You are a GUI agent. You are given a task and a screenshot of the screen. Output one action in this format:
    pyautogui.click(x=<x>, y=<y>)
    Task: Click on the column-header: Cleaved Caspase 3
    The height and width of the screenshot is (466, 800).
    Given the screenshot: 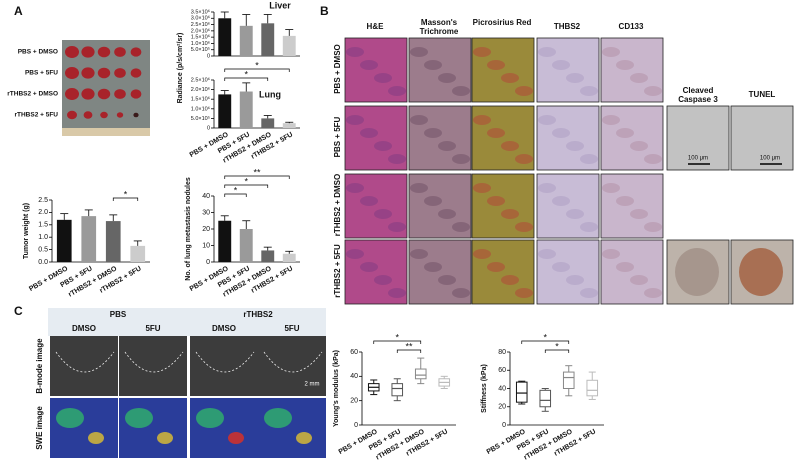 What is the action you would take?
    pyautogui.click(x=698, y=95)
    